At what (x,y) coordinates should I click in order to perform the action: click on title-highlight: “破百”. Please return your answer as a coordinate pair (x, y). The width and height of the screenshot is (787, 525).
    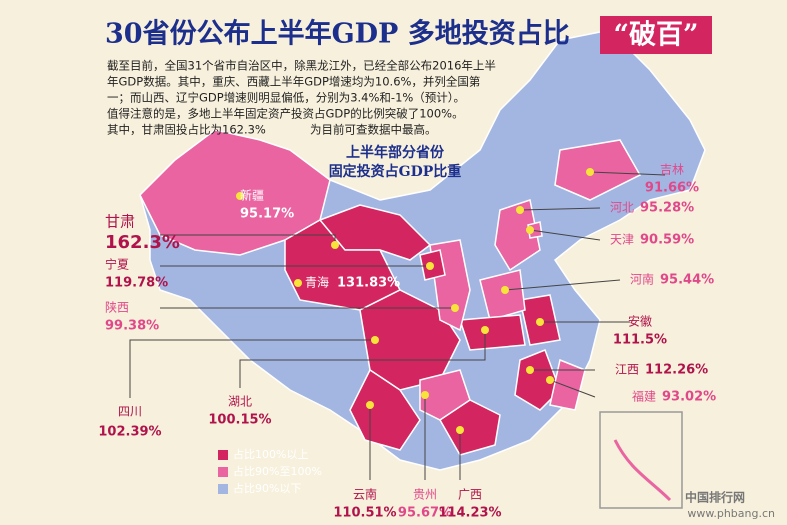
    Looking at the image, I should click on (655, 35).